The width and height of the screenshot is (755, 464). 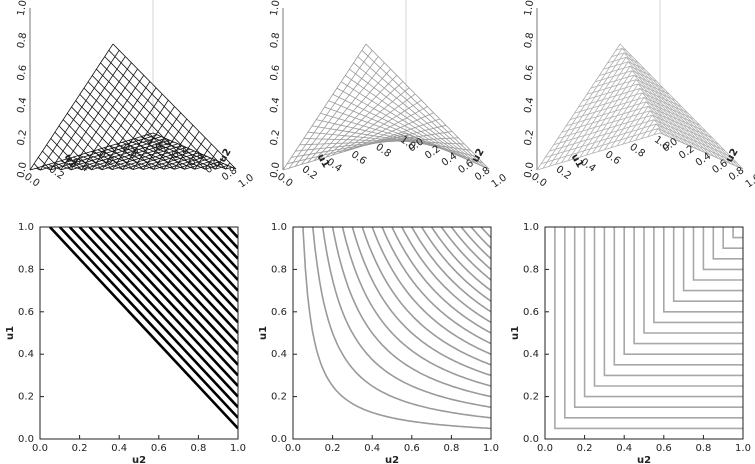 What do you see at coordinates (531, 397) in the screenshot?
I see `y-tick-label: 0.2` at bounding box center [531, 397].